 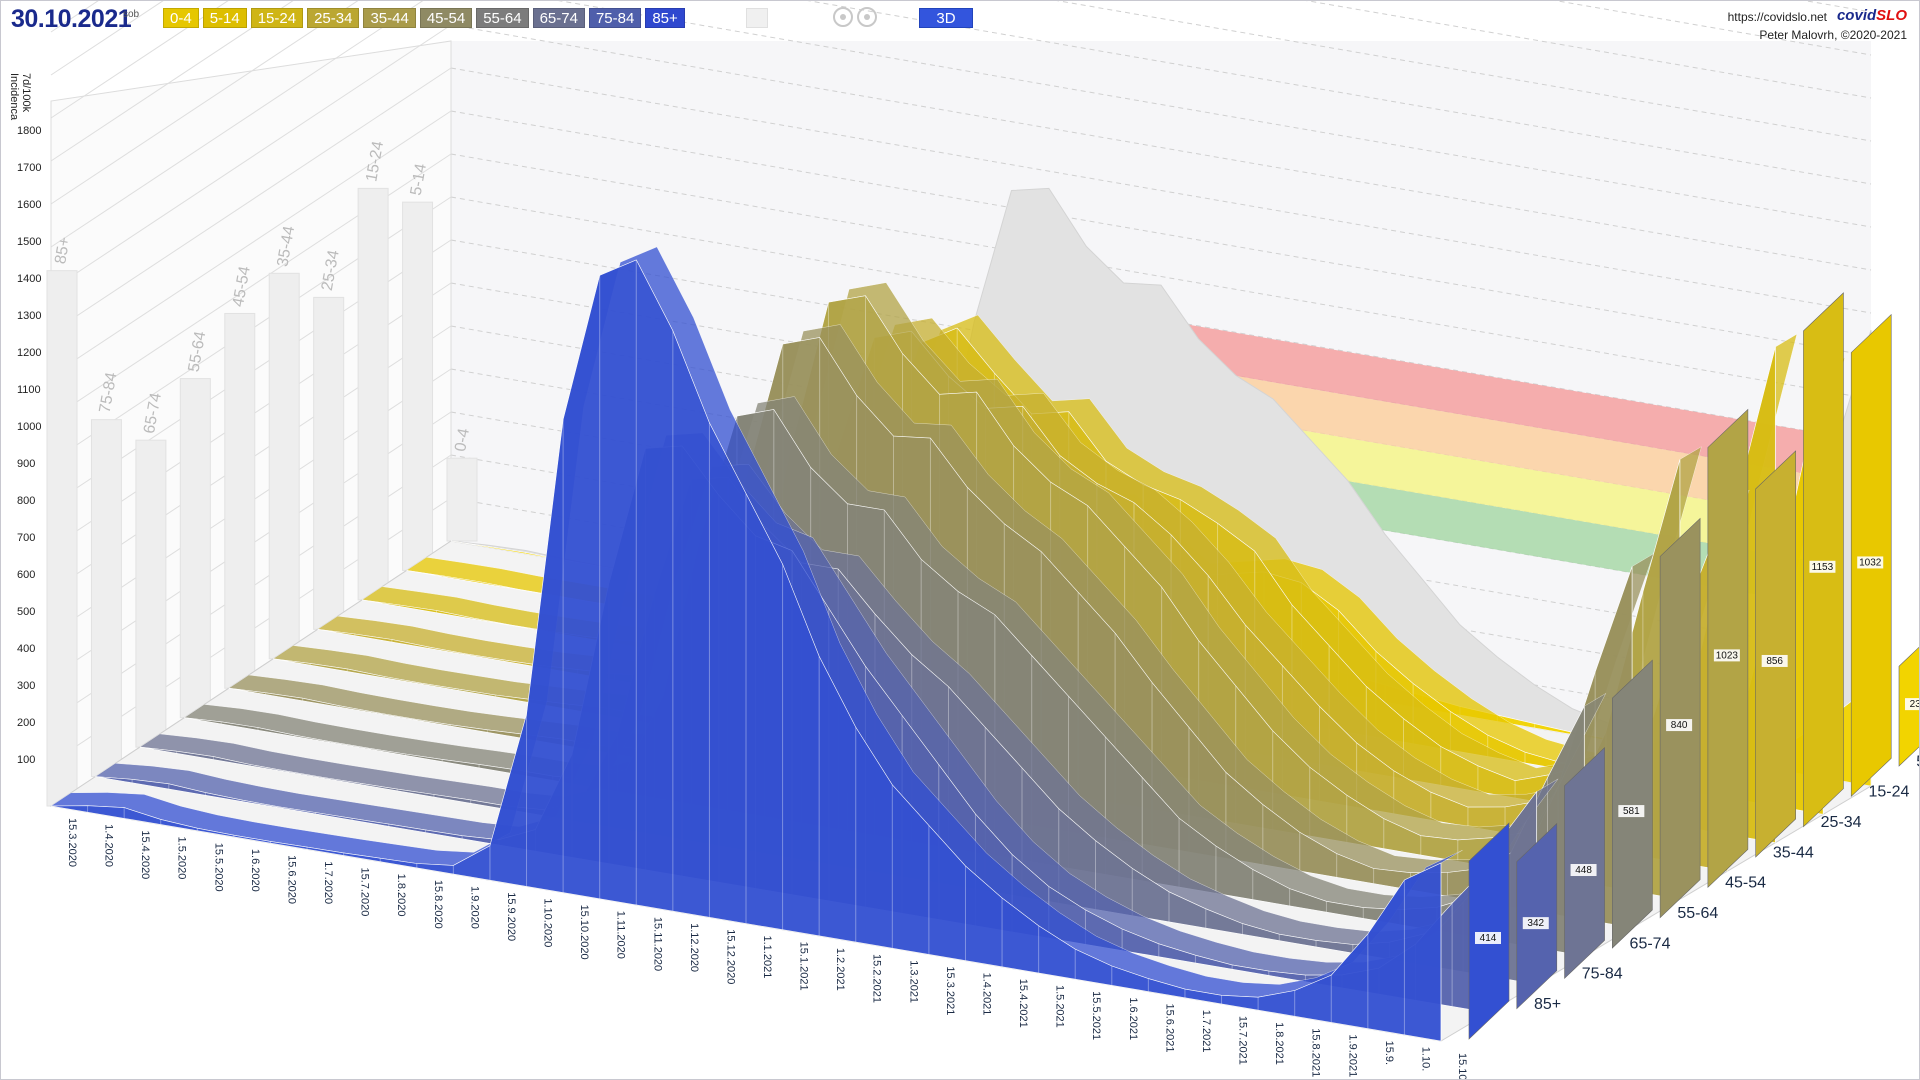 What do you see at coordinates (277, 18) in the screenshot?
I see `age-toggle-2: 15-24` at bounding box center [277, 18].